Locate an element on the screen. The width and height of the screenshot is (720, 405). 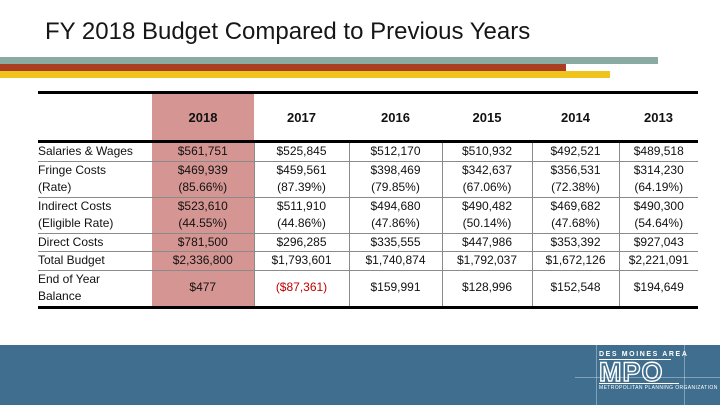
logo-text-des-moines-area: DES MOINES AREA is located at coordinates (644, 355).